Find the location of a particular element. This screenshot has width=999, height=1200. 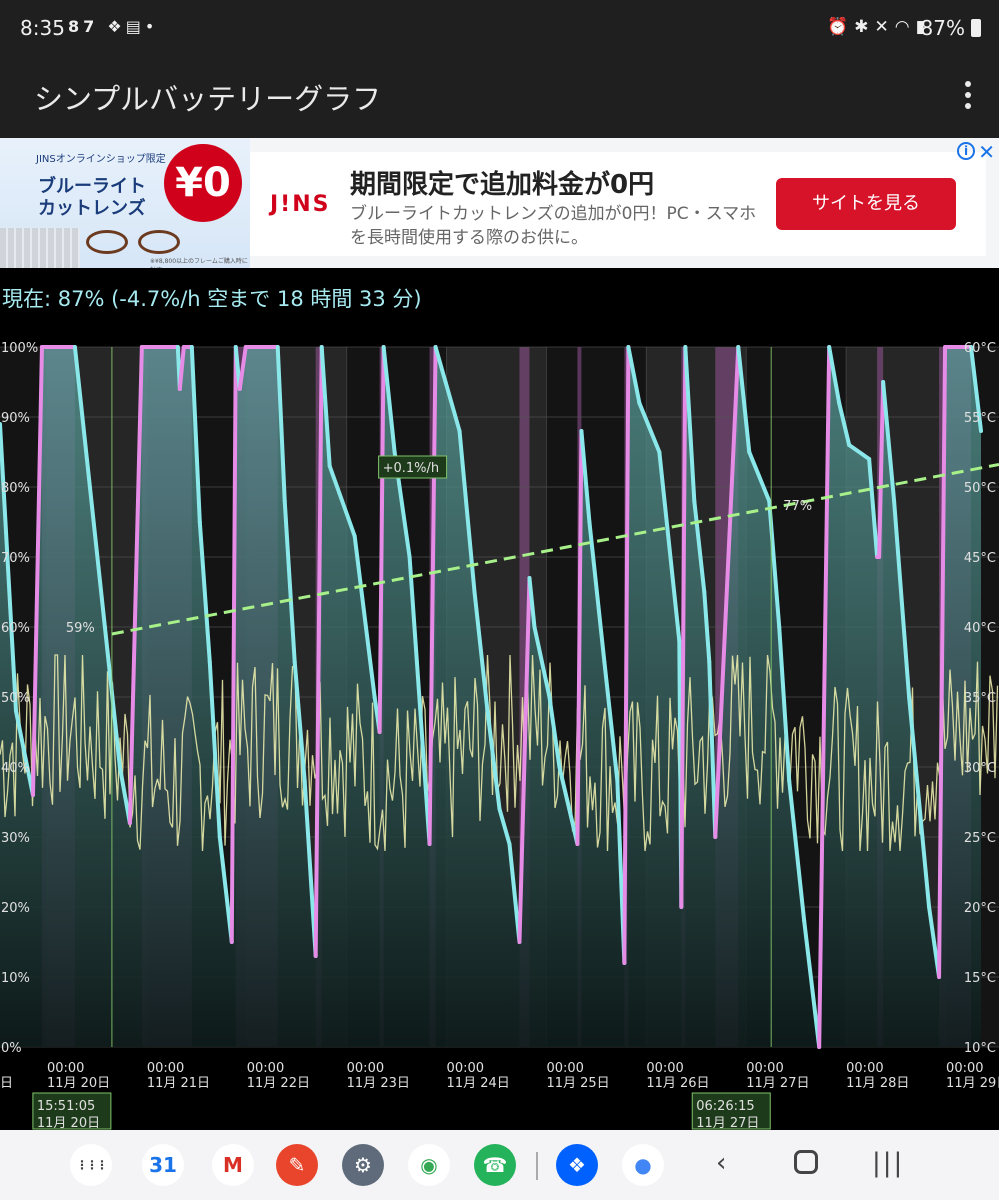

ad-headline: 期間限定で追加料金が0円 is located at coordinates (502, 185).